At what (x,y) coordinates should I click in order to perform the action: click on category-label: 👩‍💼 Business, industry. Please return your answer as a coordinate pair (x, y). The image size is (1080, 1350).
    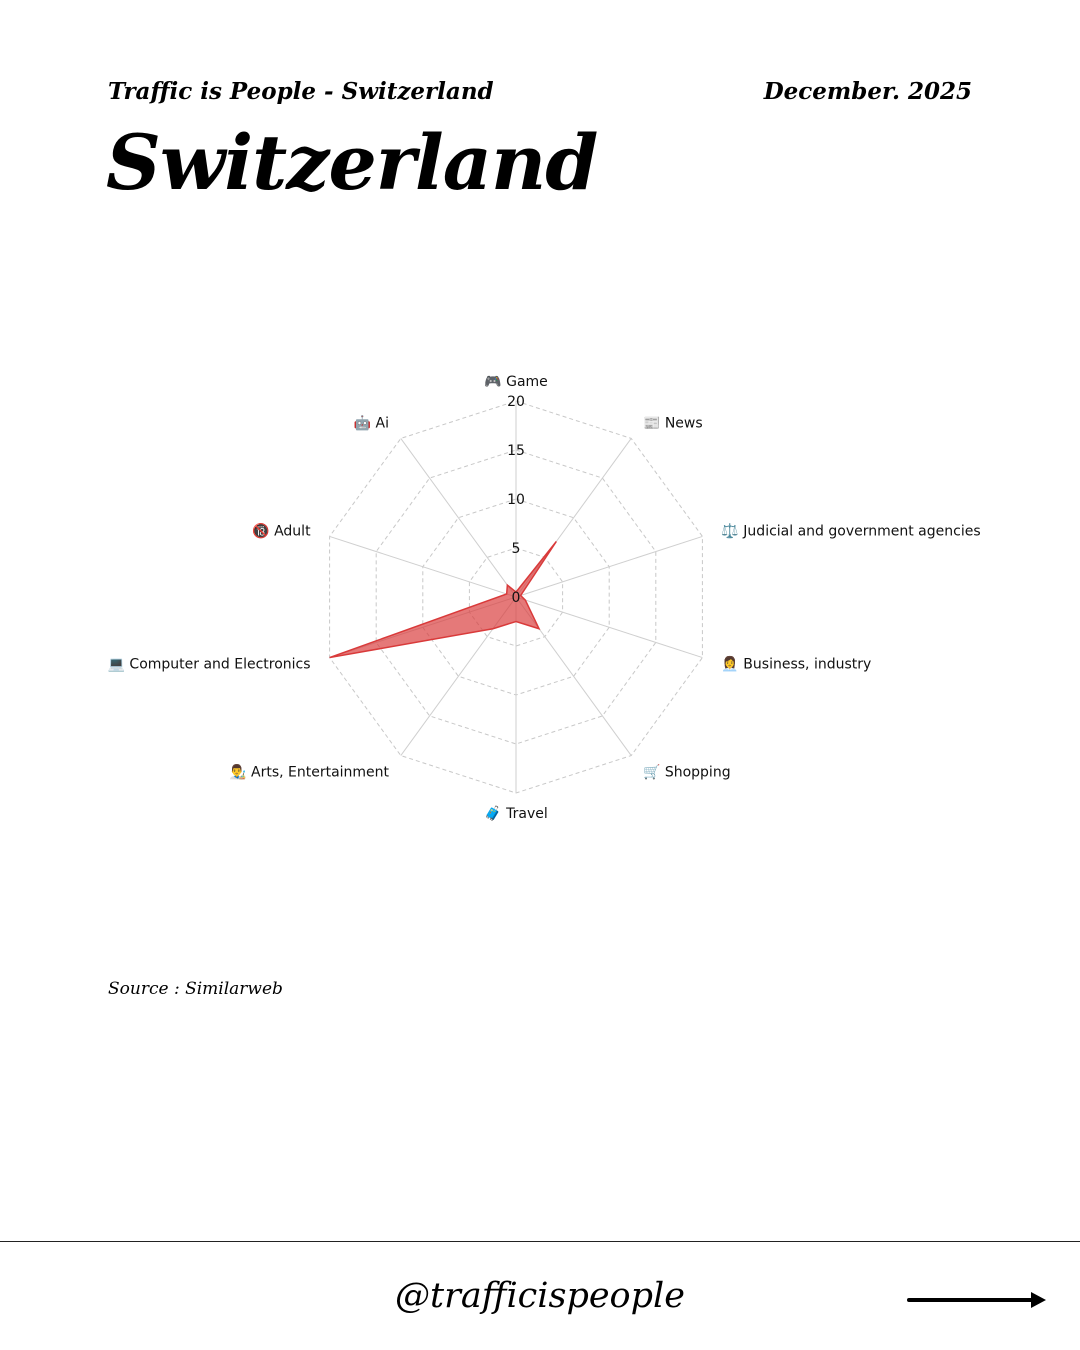
    Looking at the image, I should click on (796, 664).